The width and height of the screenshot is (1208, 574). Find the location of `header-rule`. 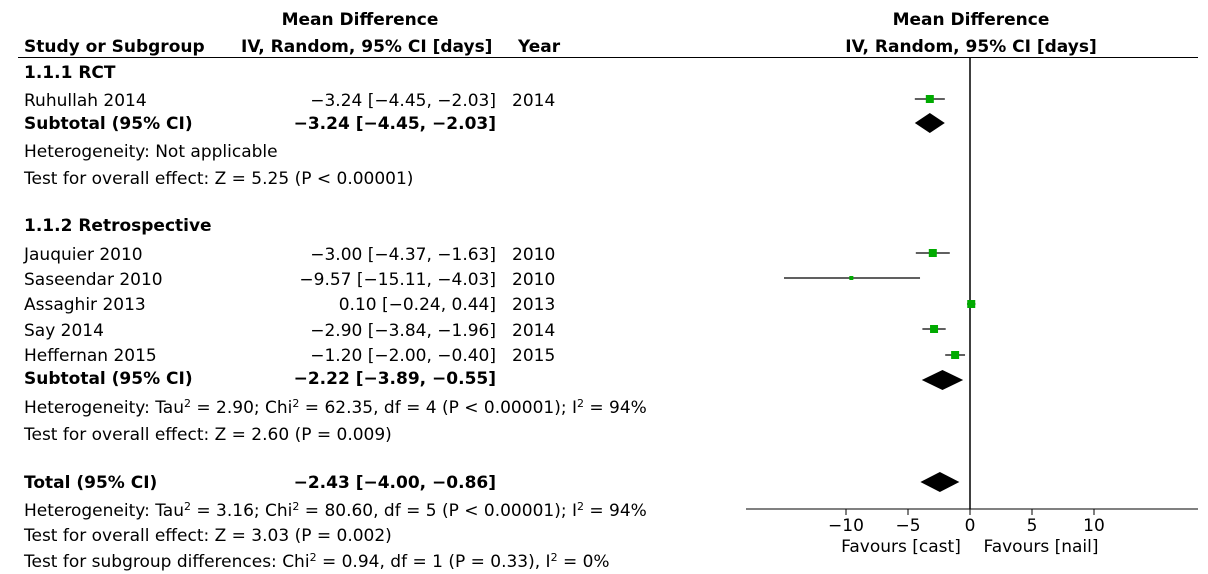

header-rule is located at coordinates (608, 57).